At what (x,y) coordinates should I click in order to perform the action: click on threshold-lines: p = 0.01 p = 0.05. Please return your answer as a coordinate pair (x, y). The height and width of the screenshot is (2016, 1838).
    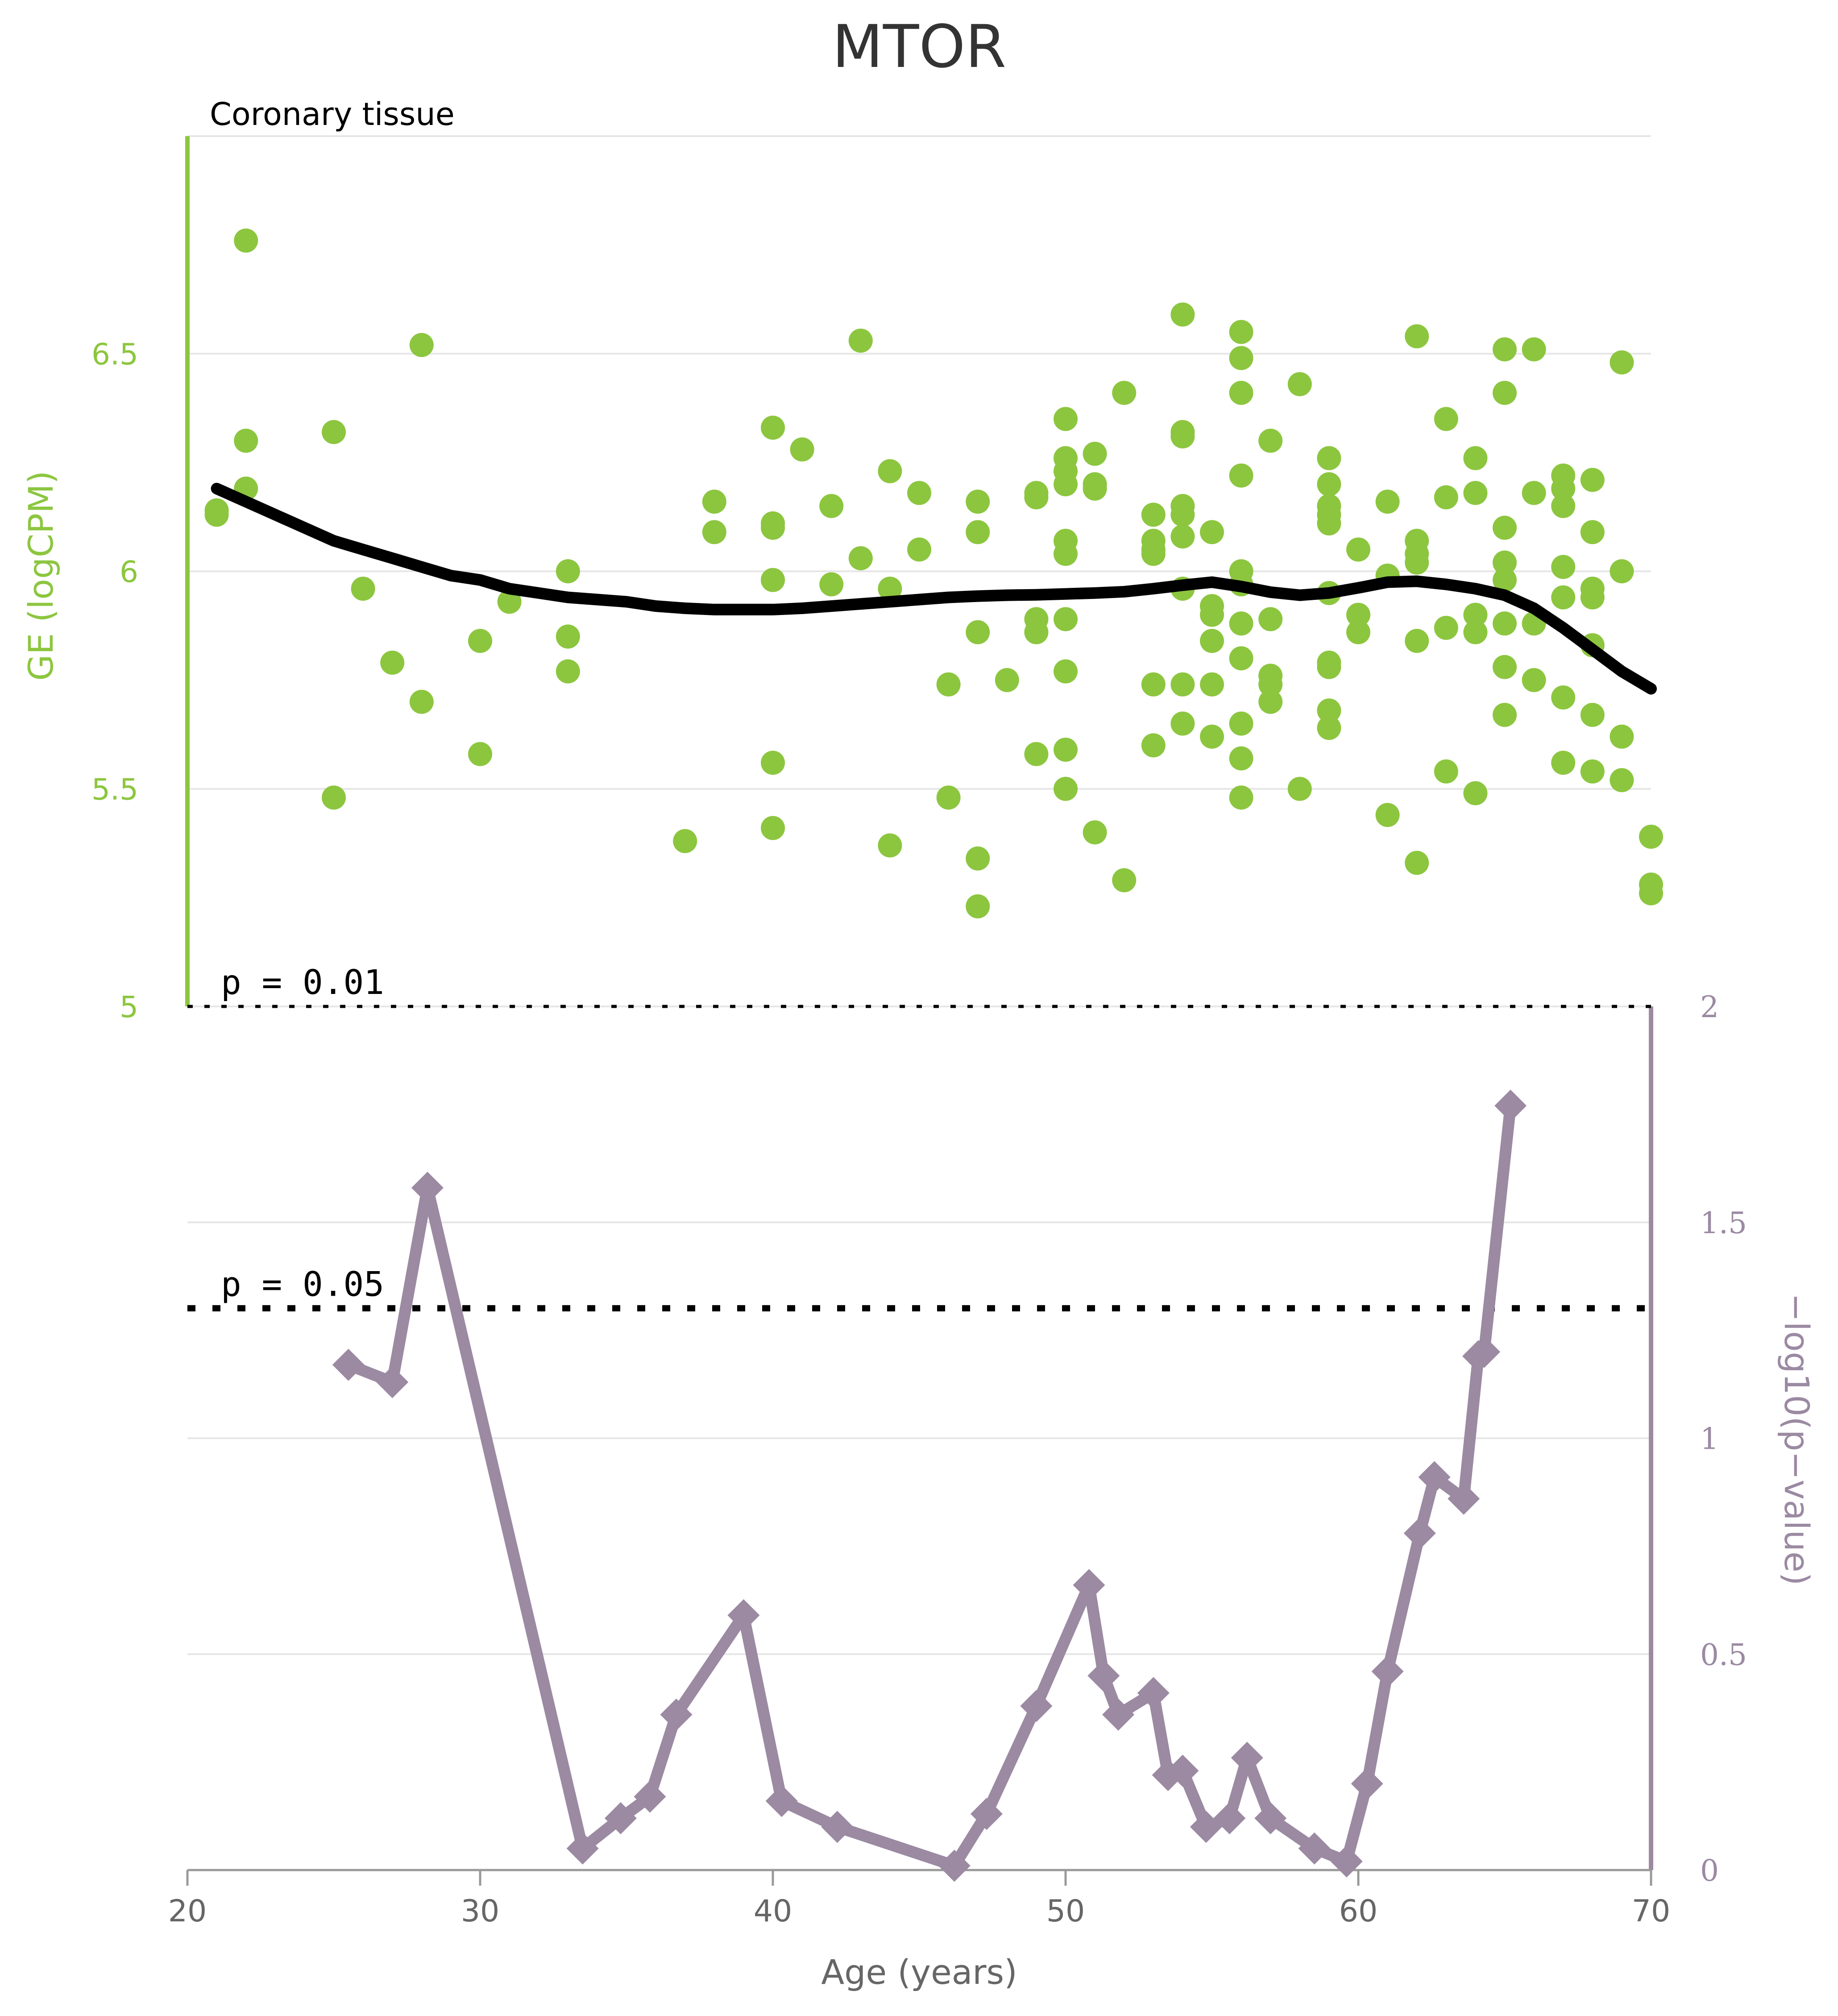
    Looking at the image, I should click on (919, 1137).